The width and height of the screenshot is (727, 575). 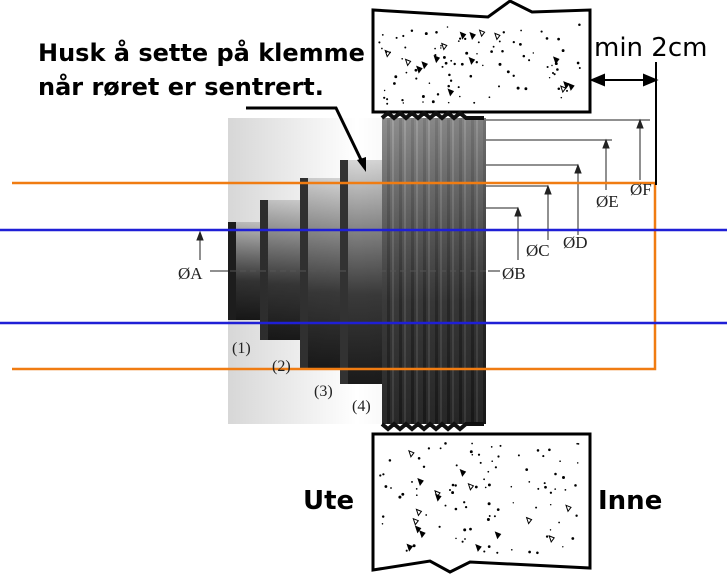 I want to click on wall-bottom, so click(x=481, y=503).